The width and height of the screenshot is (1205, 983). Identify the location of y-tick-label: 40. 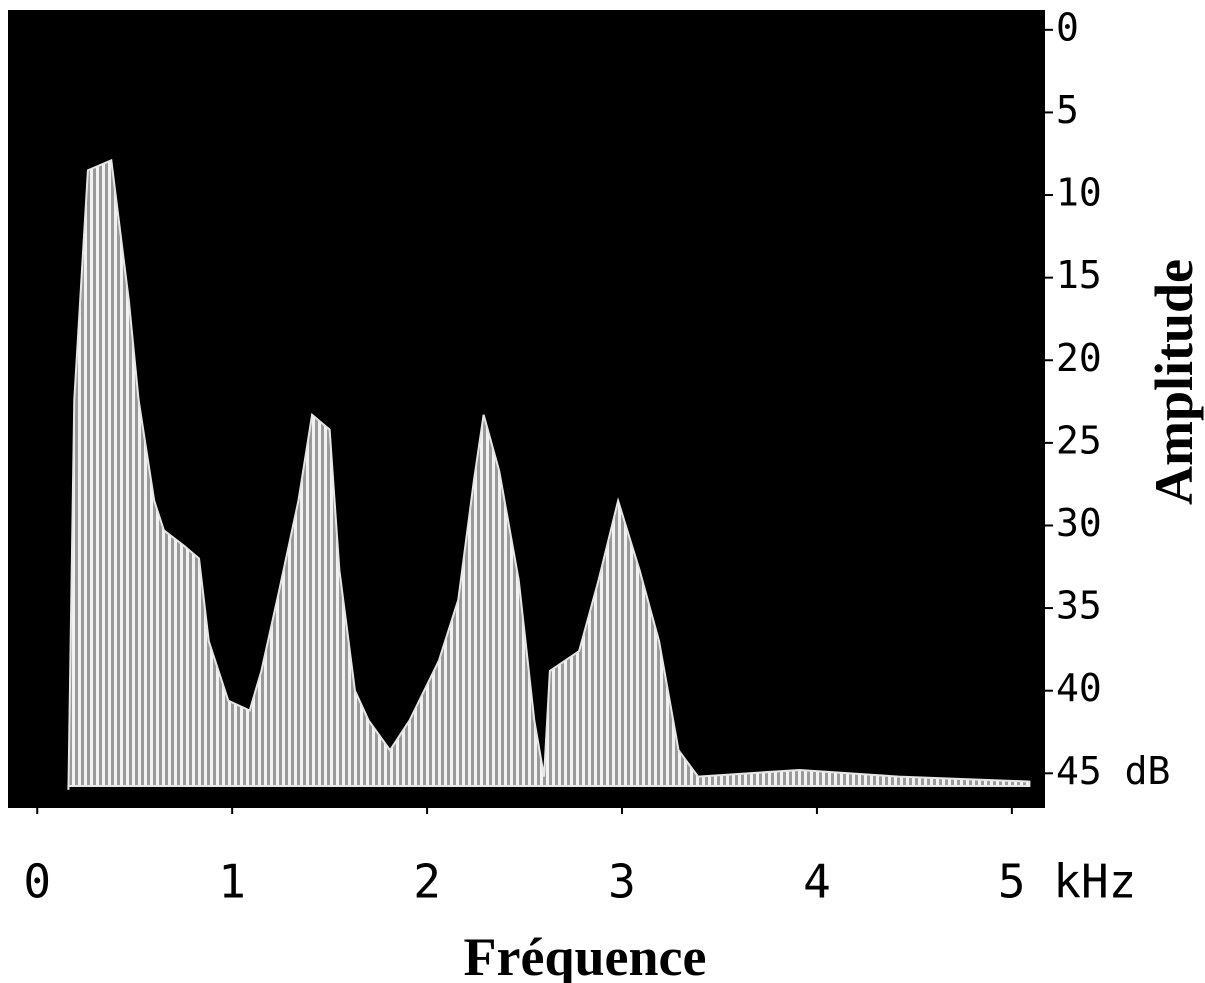
(1079, 688).